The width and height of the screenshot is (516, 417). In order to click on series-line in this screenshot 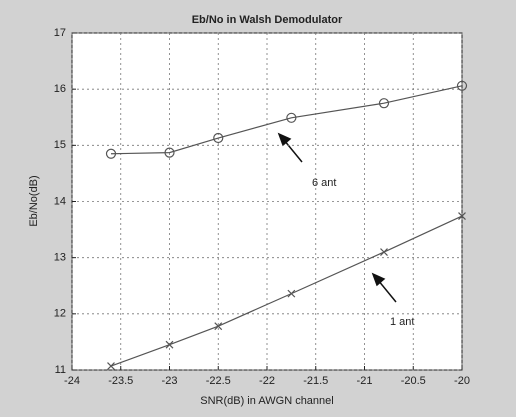, I will do `click(286, 120)`.